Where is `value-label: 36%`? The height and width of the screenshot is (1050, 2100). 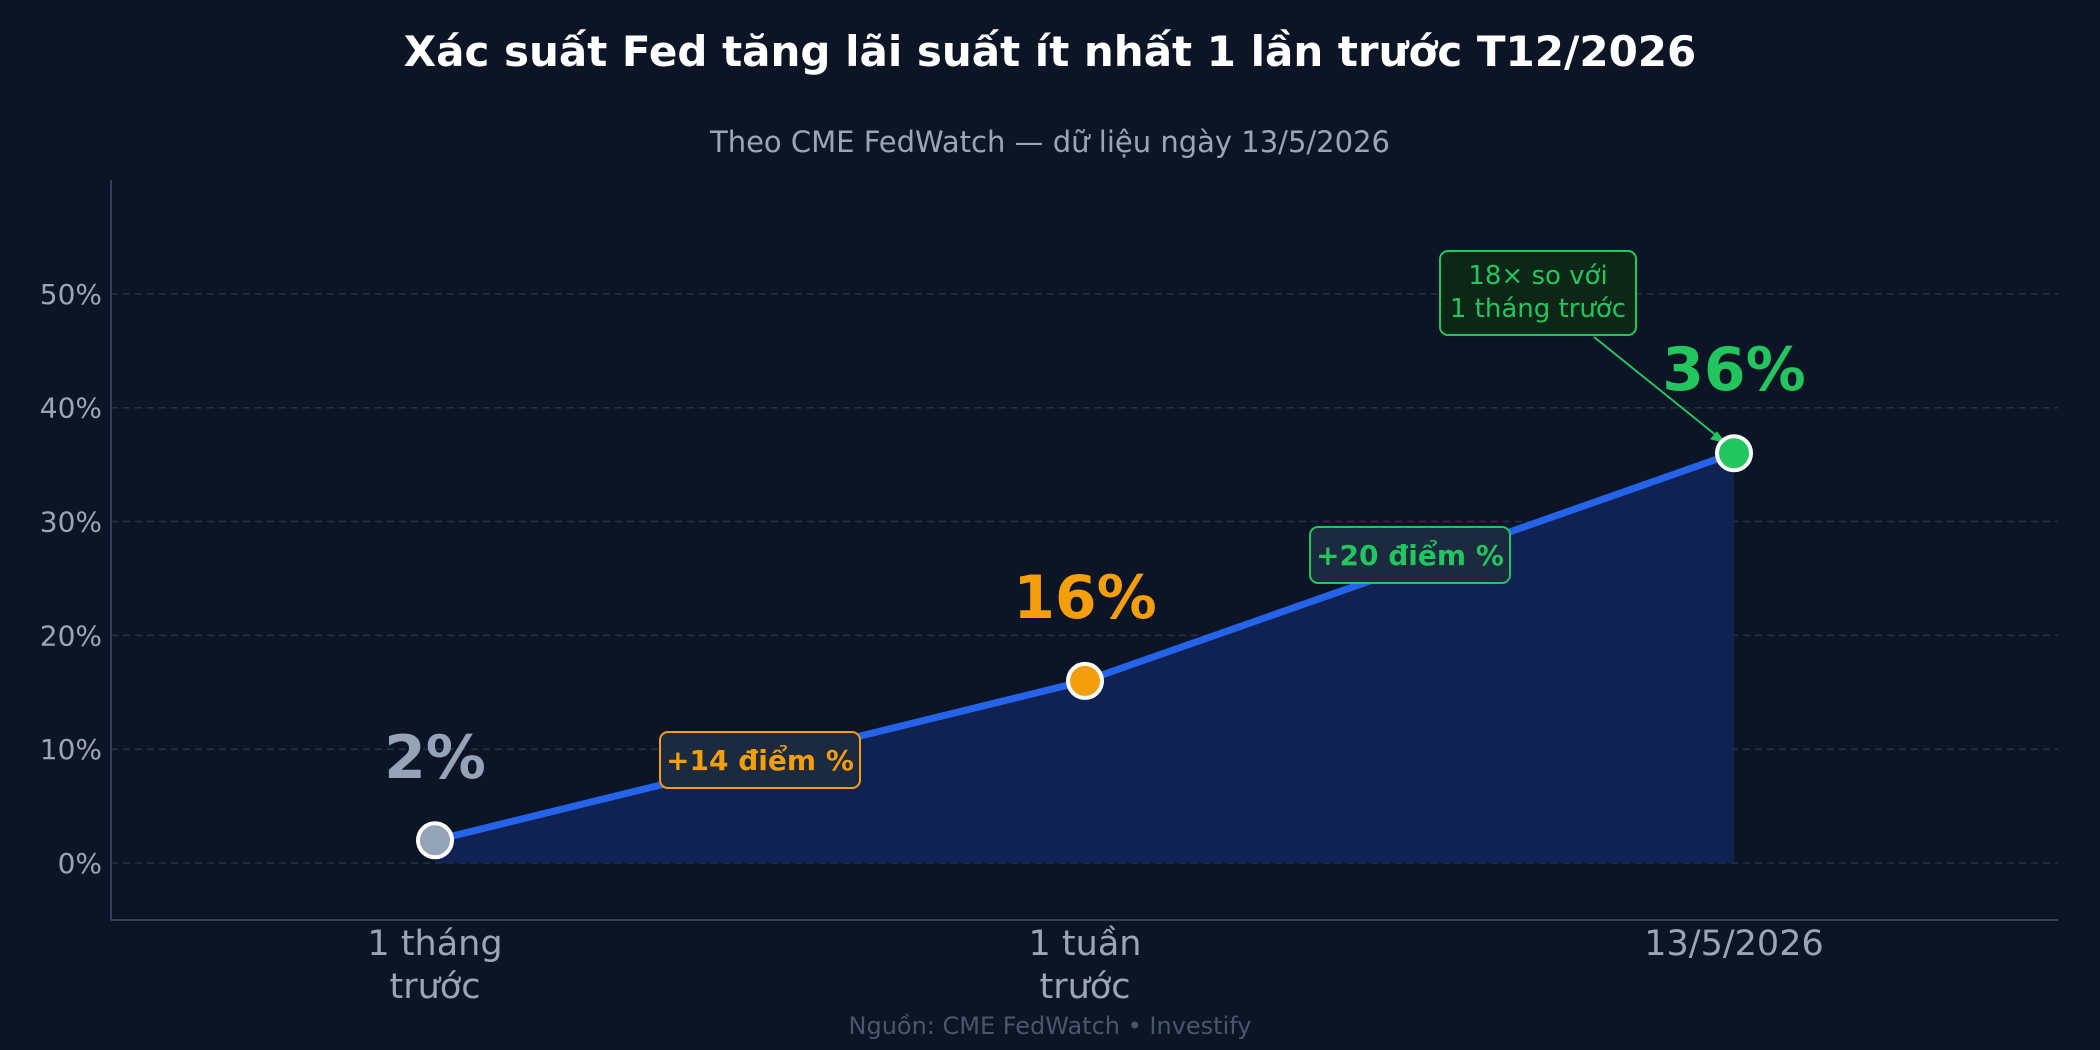
value-label: 36% is located at coordinates (1734, 370).